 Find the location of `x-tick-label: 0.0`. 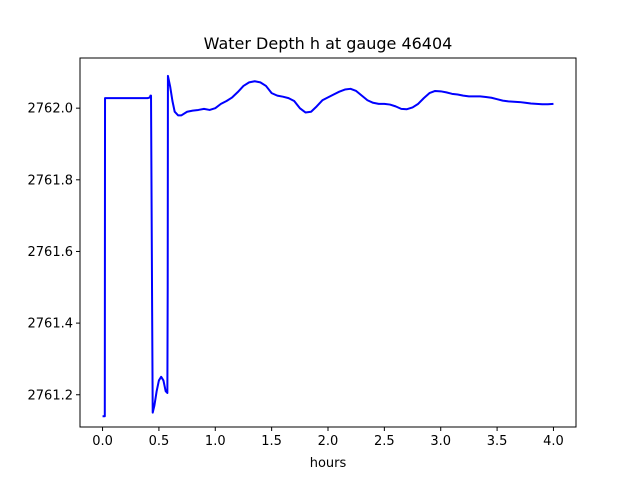

x-tick-label: 0.0 is located at coordinates (102, 441).